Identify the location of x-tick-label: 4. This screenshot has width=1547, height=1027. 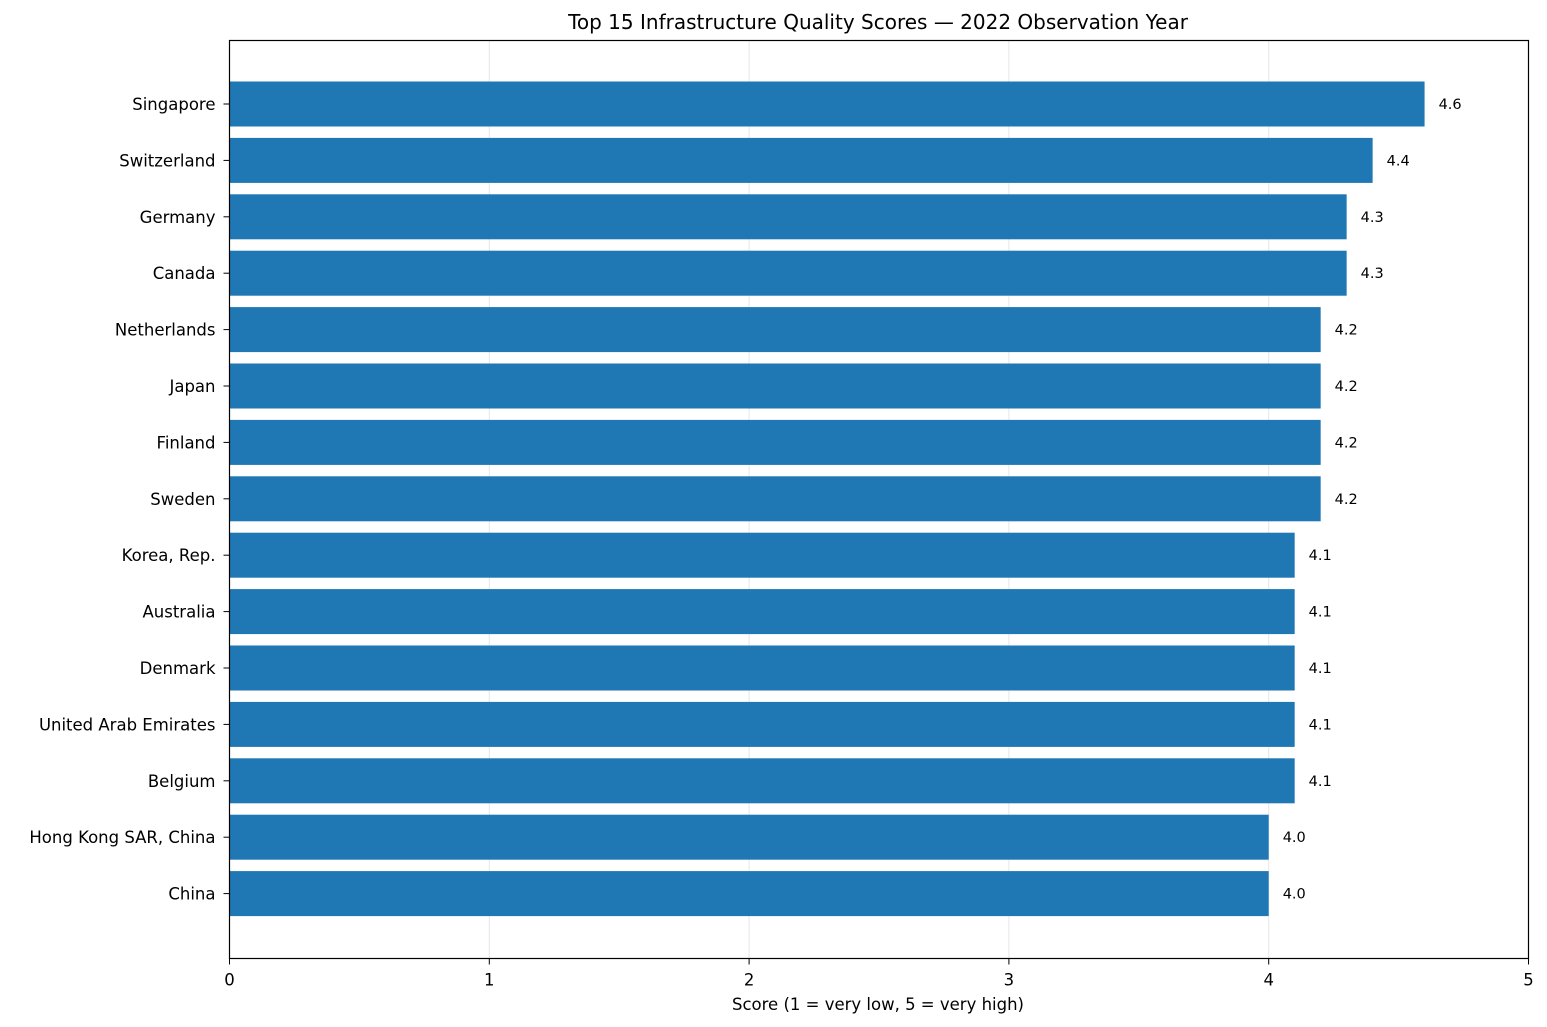
(1268, 980).